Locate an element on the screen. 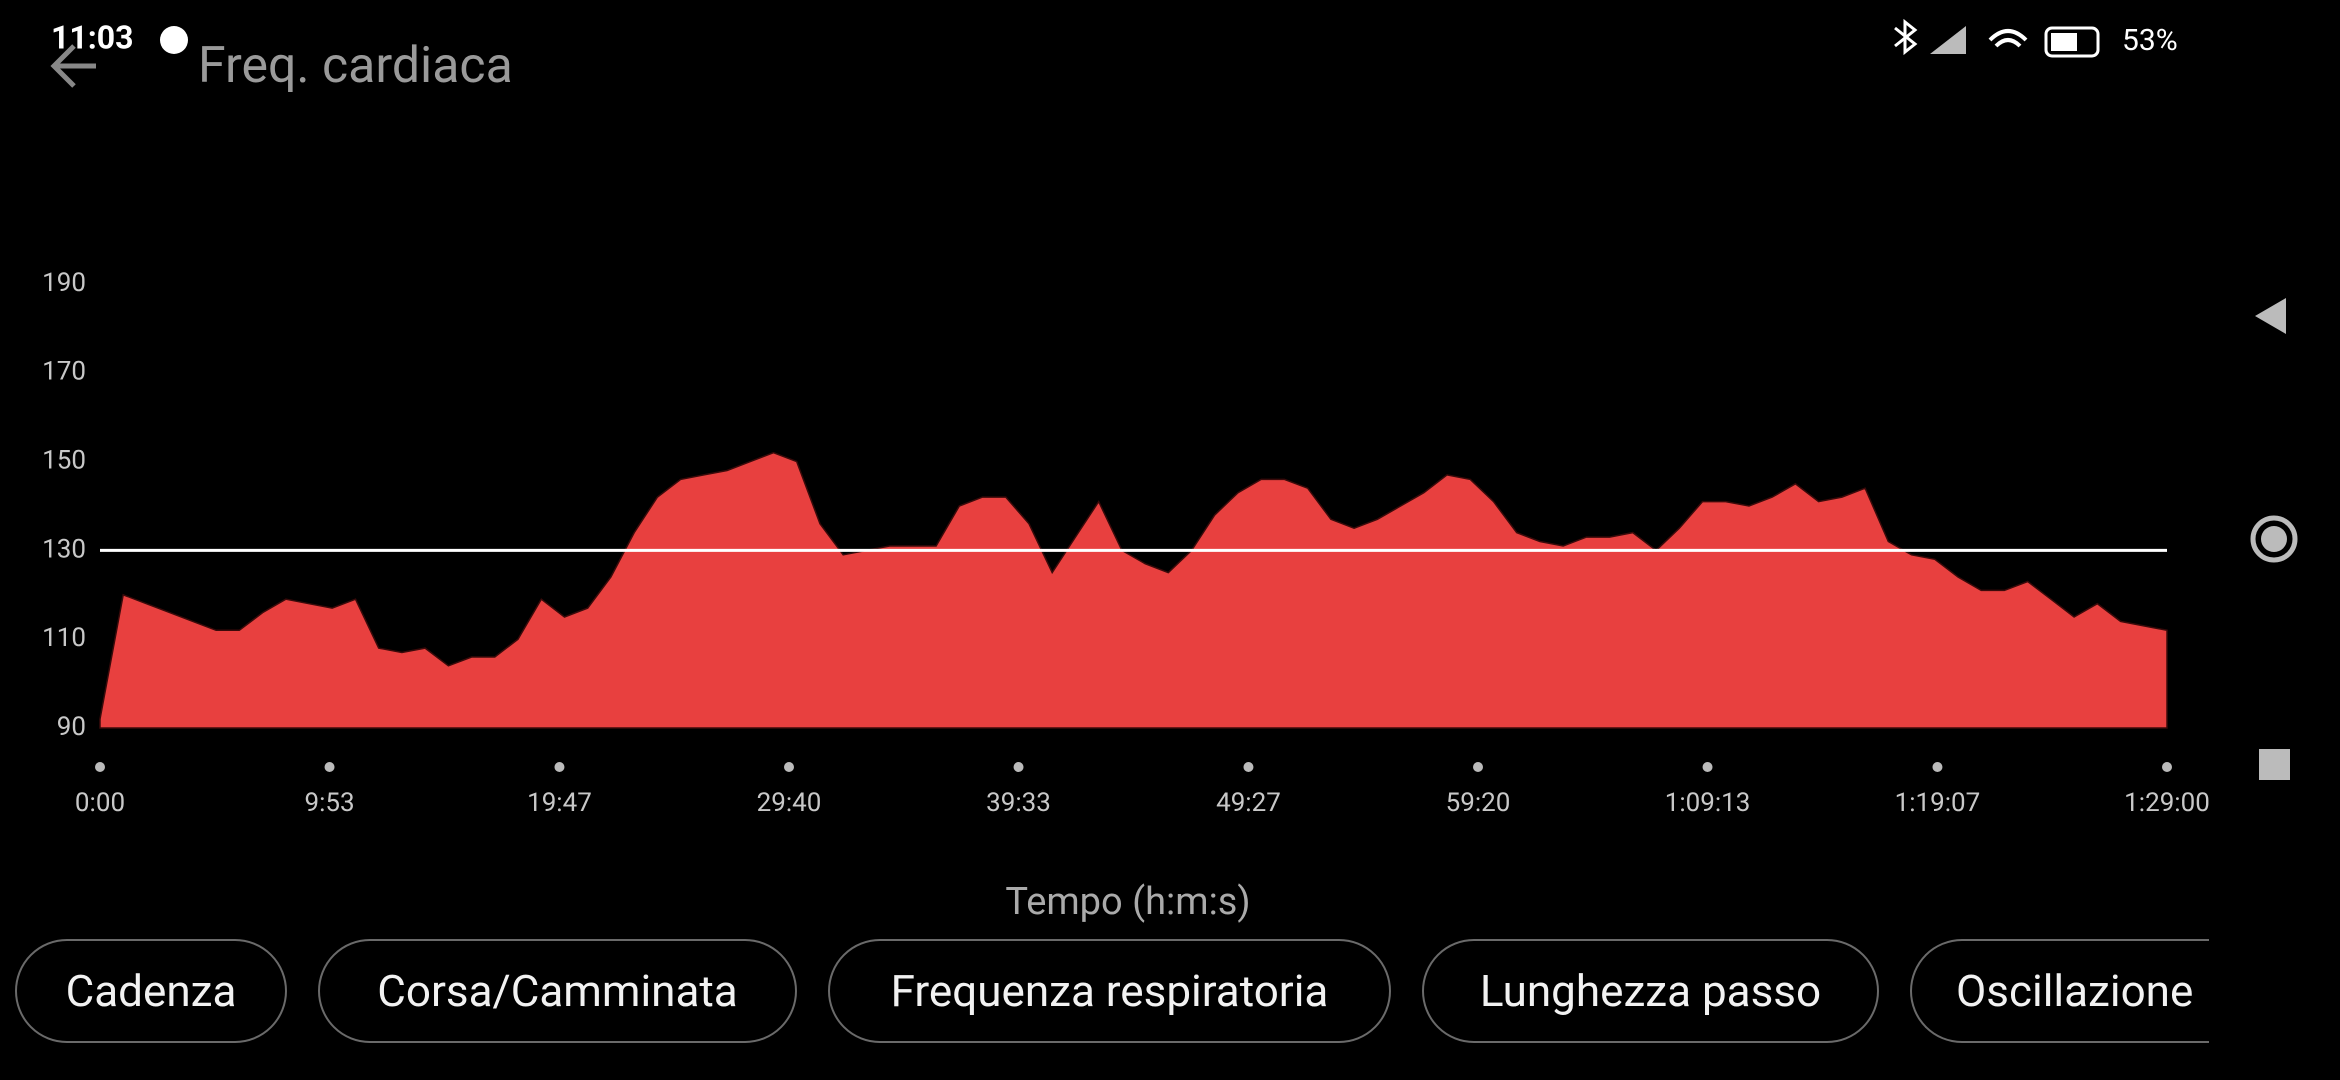 This screenshot has width=2340, height=1080. x-tick-label: 9:53 is located at coordinates (329, 803).